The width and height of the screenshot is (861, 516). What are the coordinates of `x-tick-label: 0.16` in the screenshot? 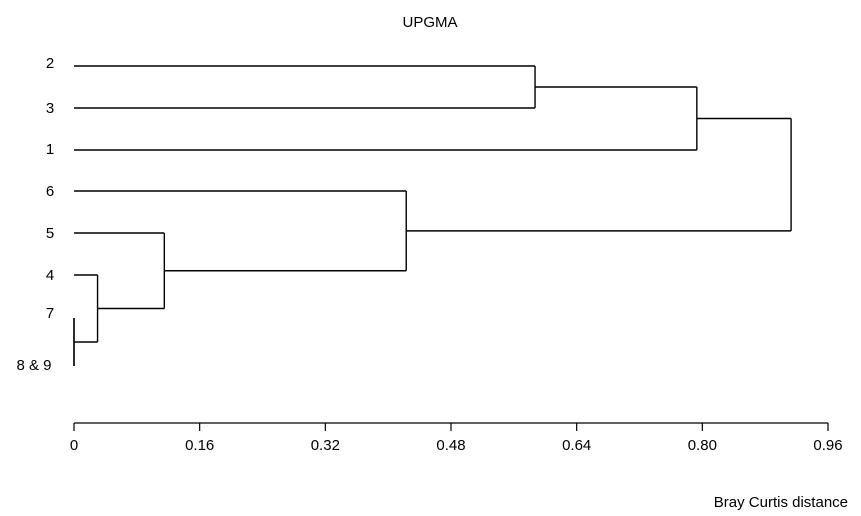 It's located at (199, 445).